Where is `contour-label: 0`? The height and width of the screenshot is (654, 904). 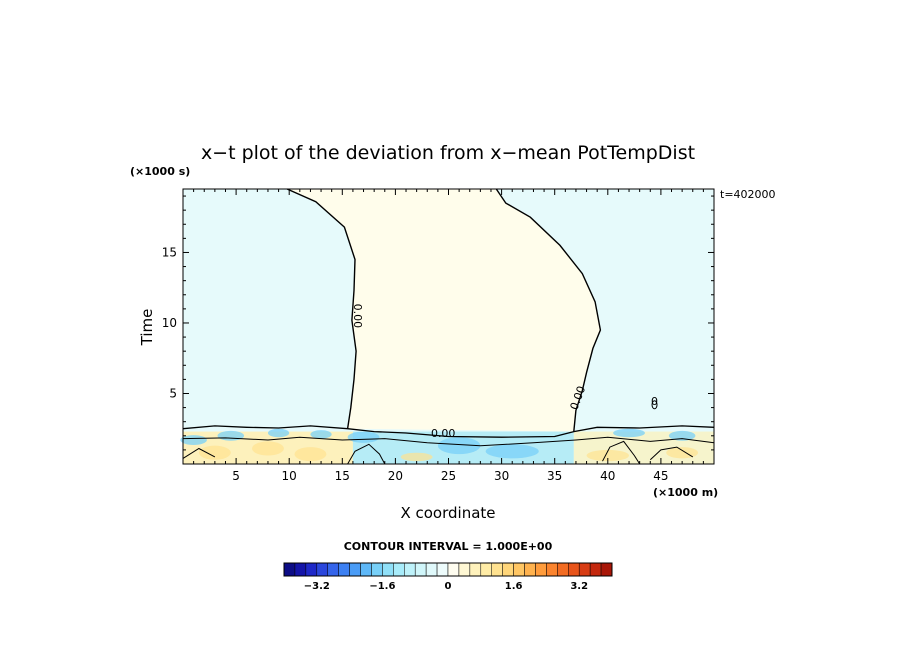 contour-label: 0 is located at coordinates (654, 401).